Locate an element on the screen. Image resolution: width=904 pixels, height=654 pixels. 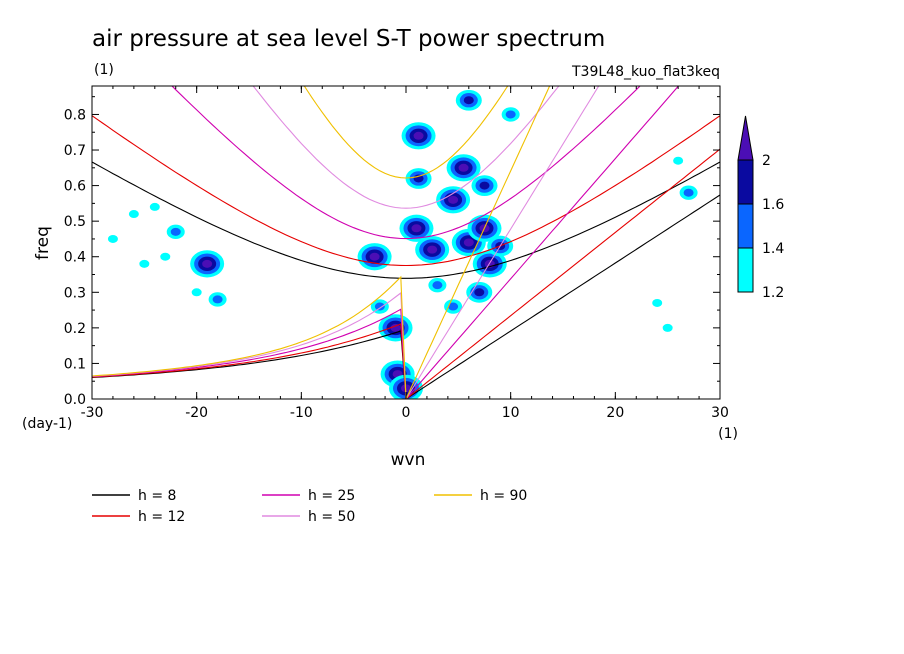
y-tick-label: 0.0 is located at coordinates (75, 400).